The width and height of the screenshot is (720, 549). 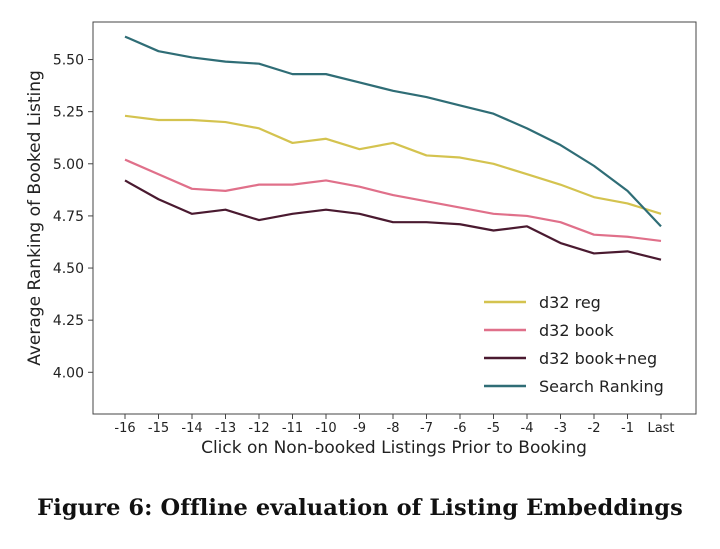 What do you see at coordinates (570, 302) in the screenshot?
I see `legend-label: d32 reg` at bounding box center [570, 302].